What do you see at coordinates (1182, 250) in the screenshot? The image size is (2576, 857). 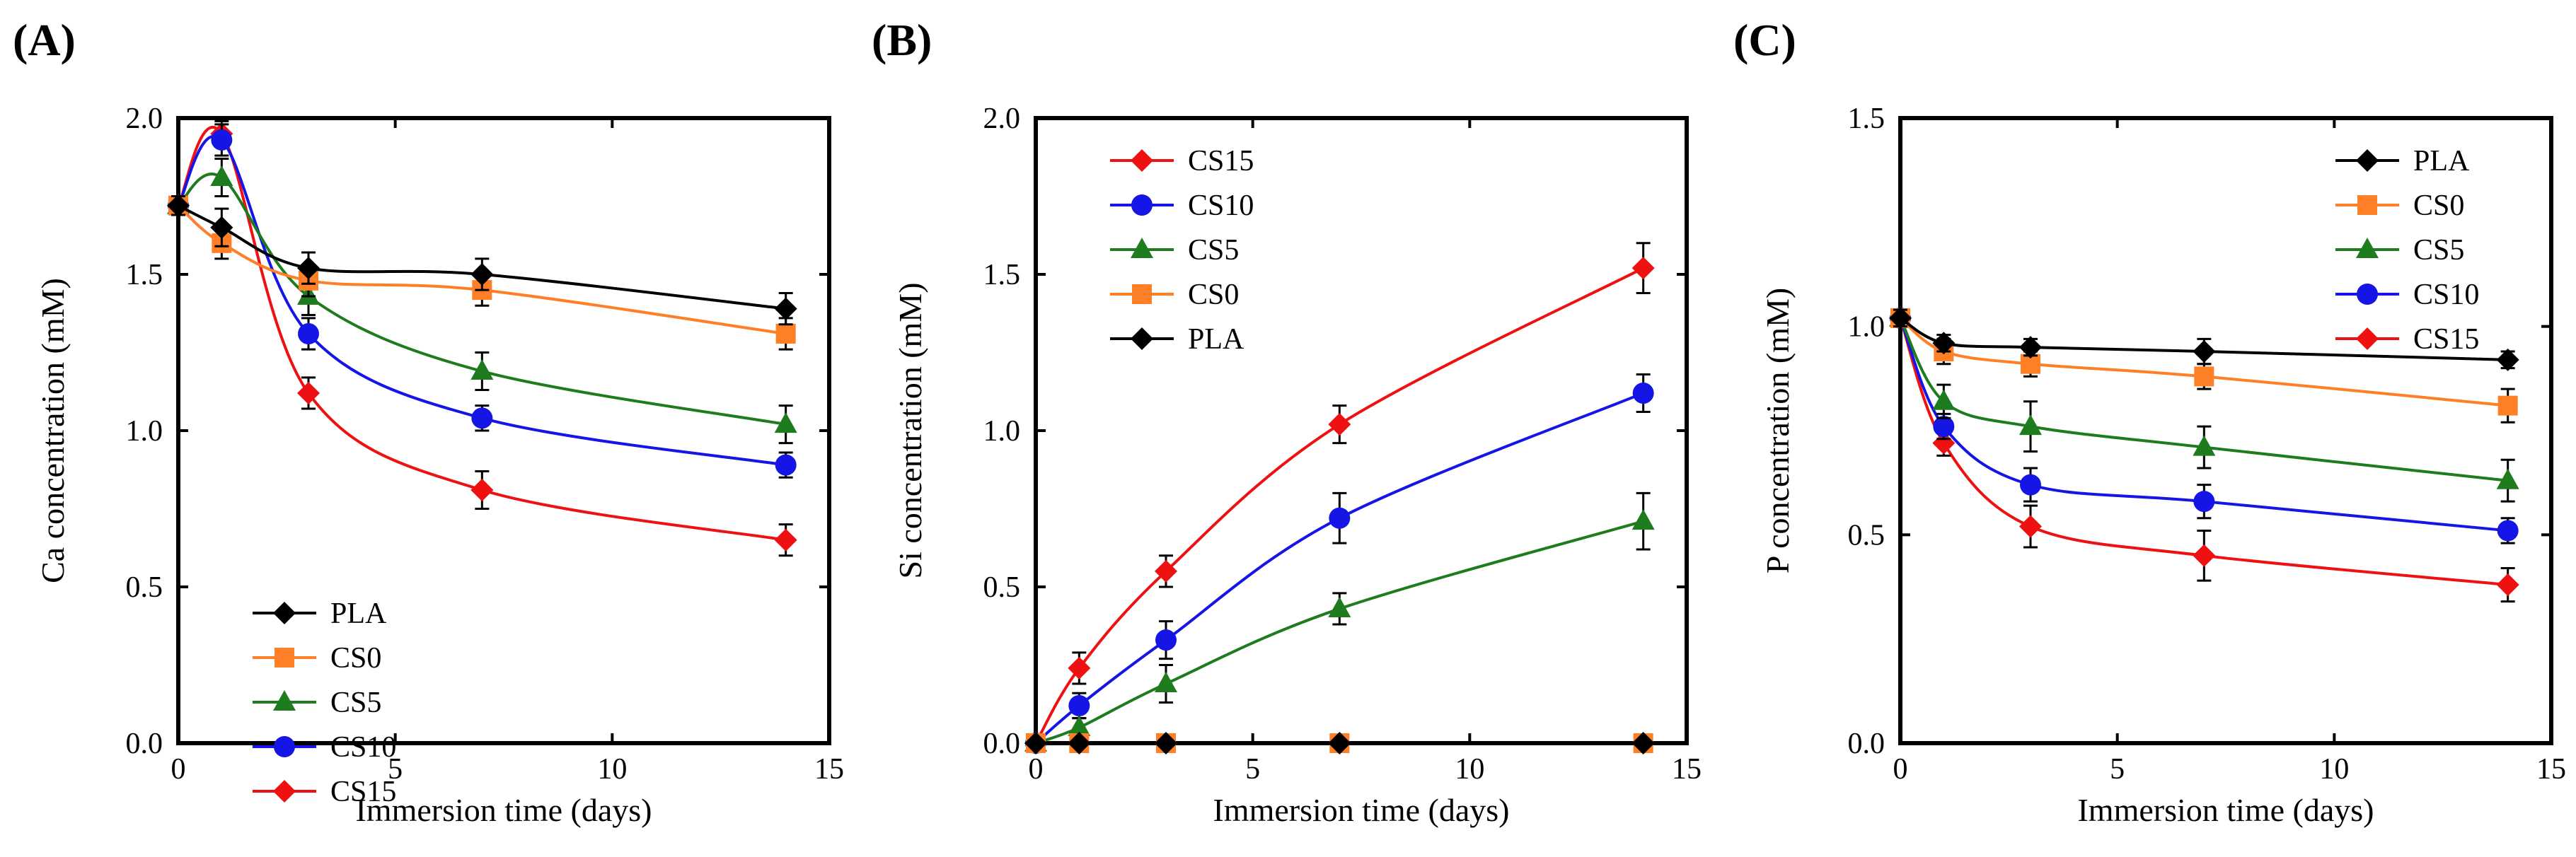 I see `legend: CS15 CS10 CS5 CS0 PLA` at bounding box center [1182, 250].